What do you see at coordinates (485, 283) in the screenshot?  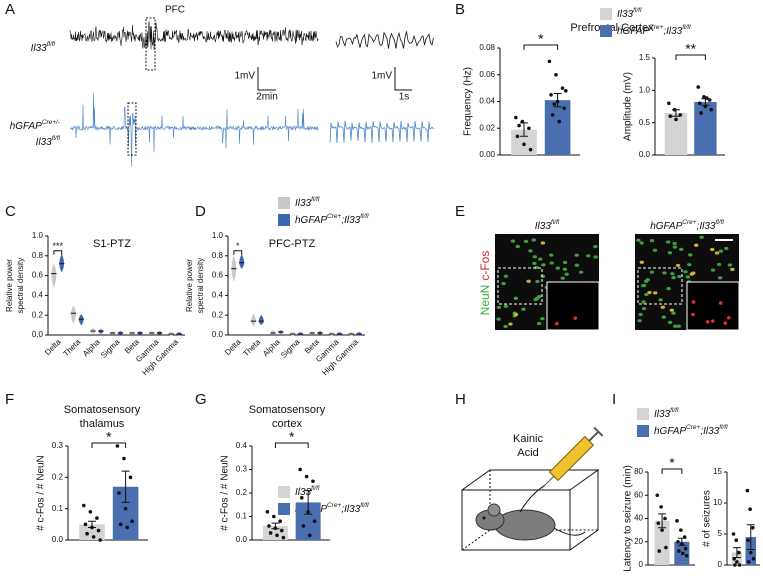 I see `stain-labels: NeuN c-Fos` at bounding box center [485, 283].